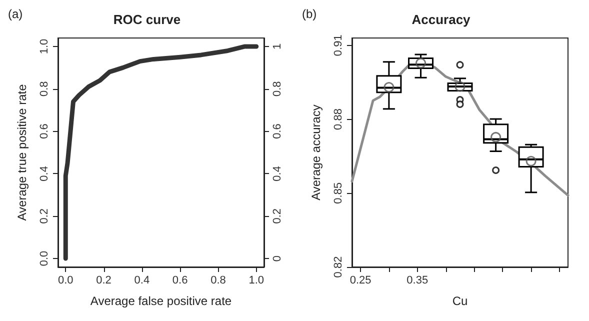  Describe the element at coordinates (417, 280) in the screenshot. I see `x-tick-label: 0.35` at that location.